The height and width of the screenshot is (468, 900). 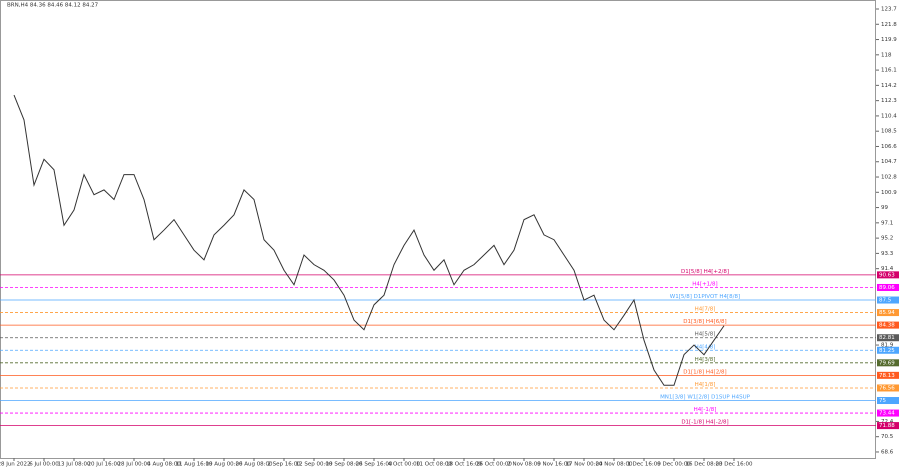 I want to click on level-label: D1[3/8] H4[6/8], so click(x=704, y=322).